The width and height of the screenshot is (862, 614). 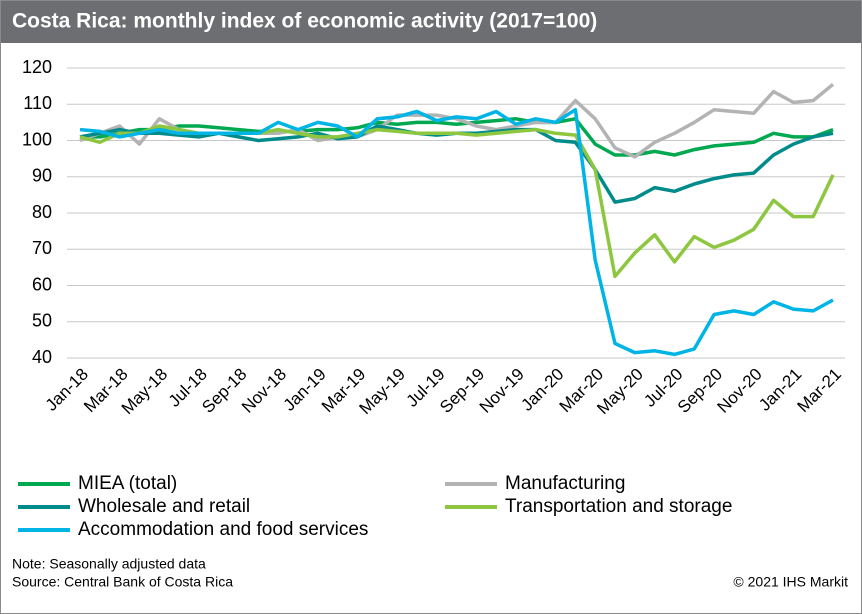 What do you see at coordinates (122, 582) in the screenshot?
I see `source: Source: Central Bank of Costa Rica` at bounding box center [122, 582].